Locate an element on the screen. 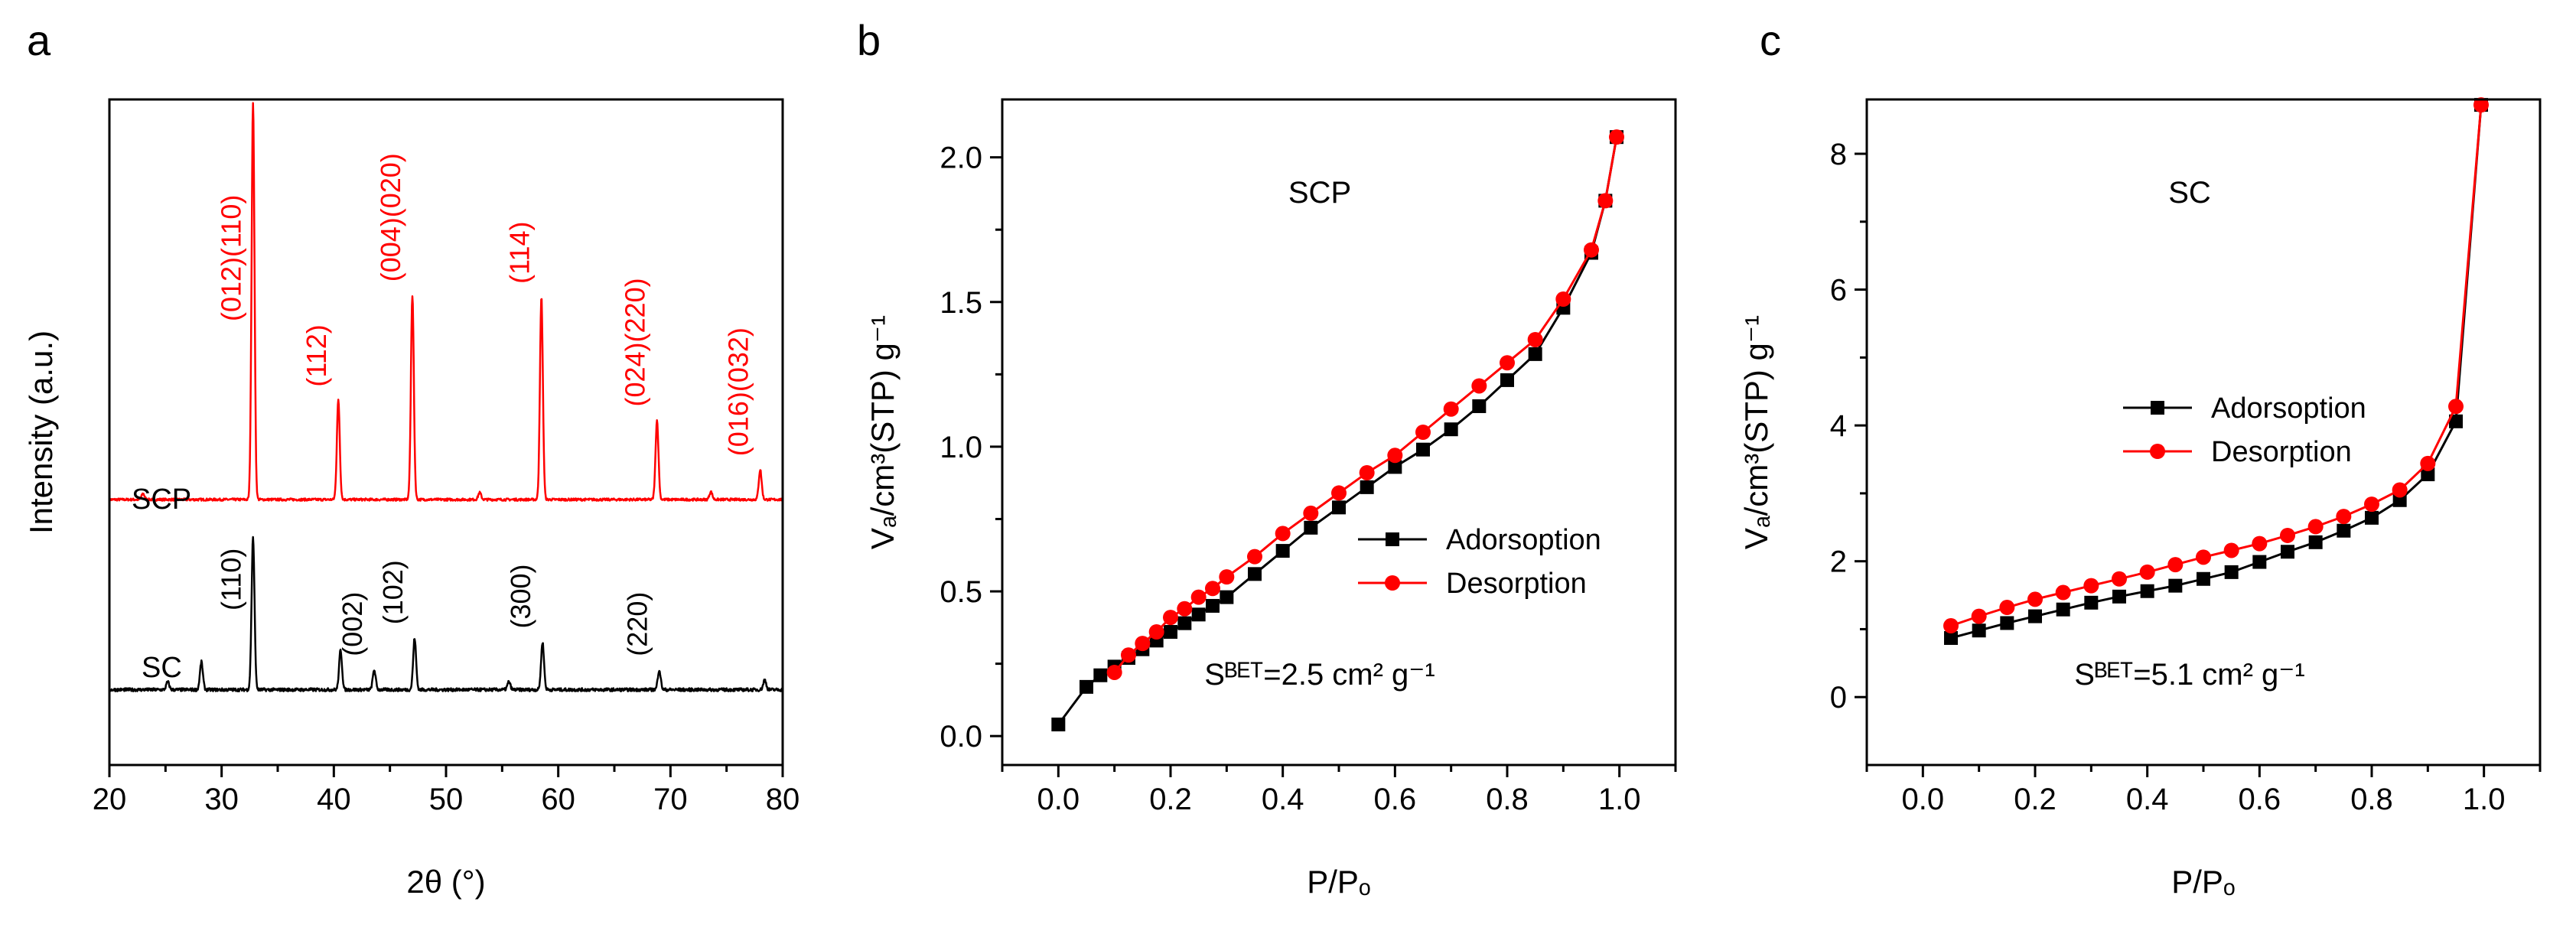  peak-label: (002) is located at coordinates (353, 624).